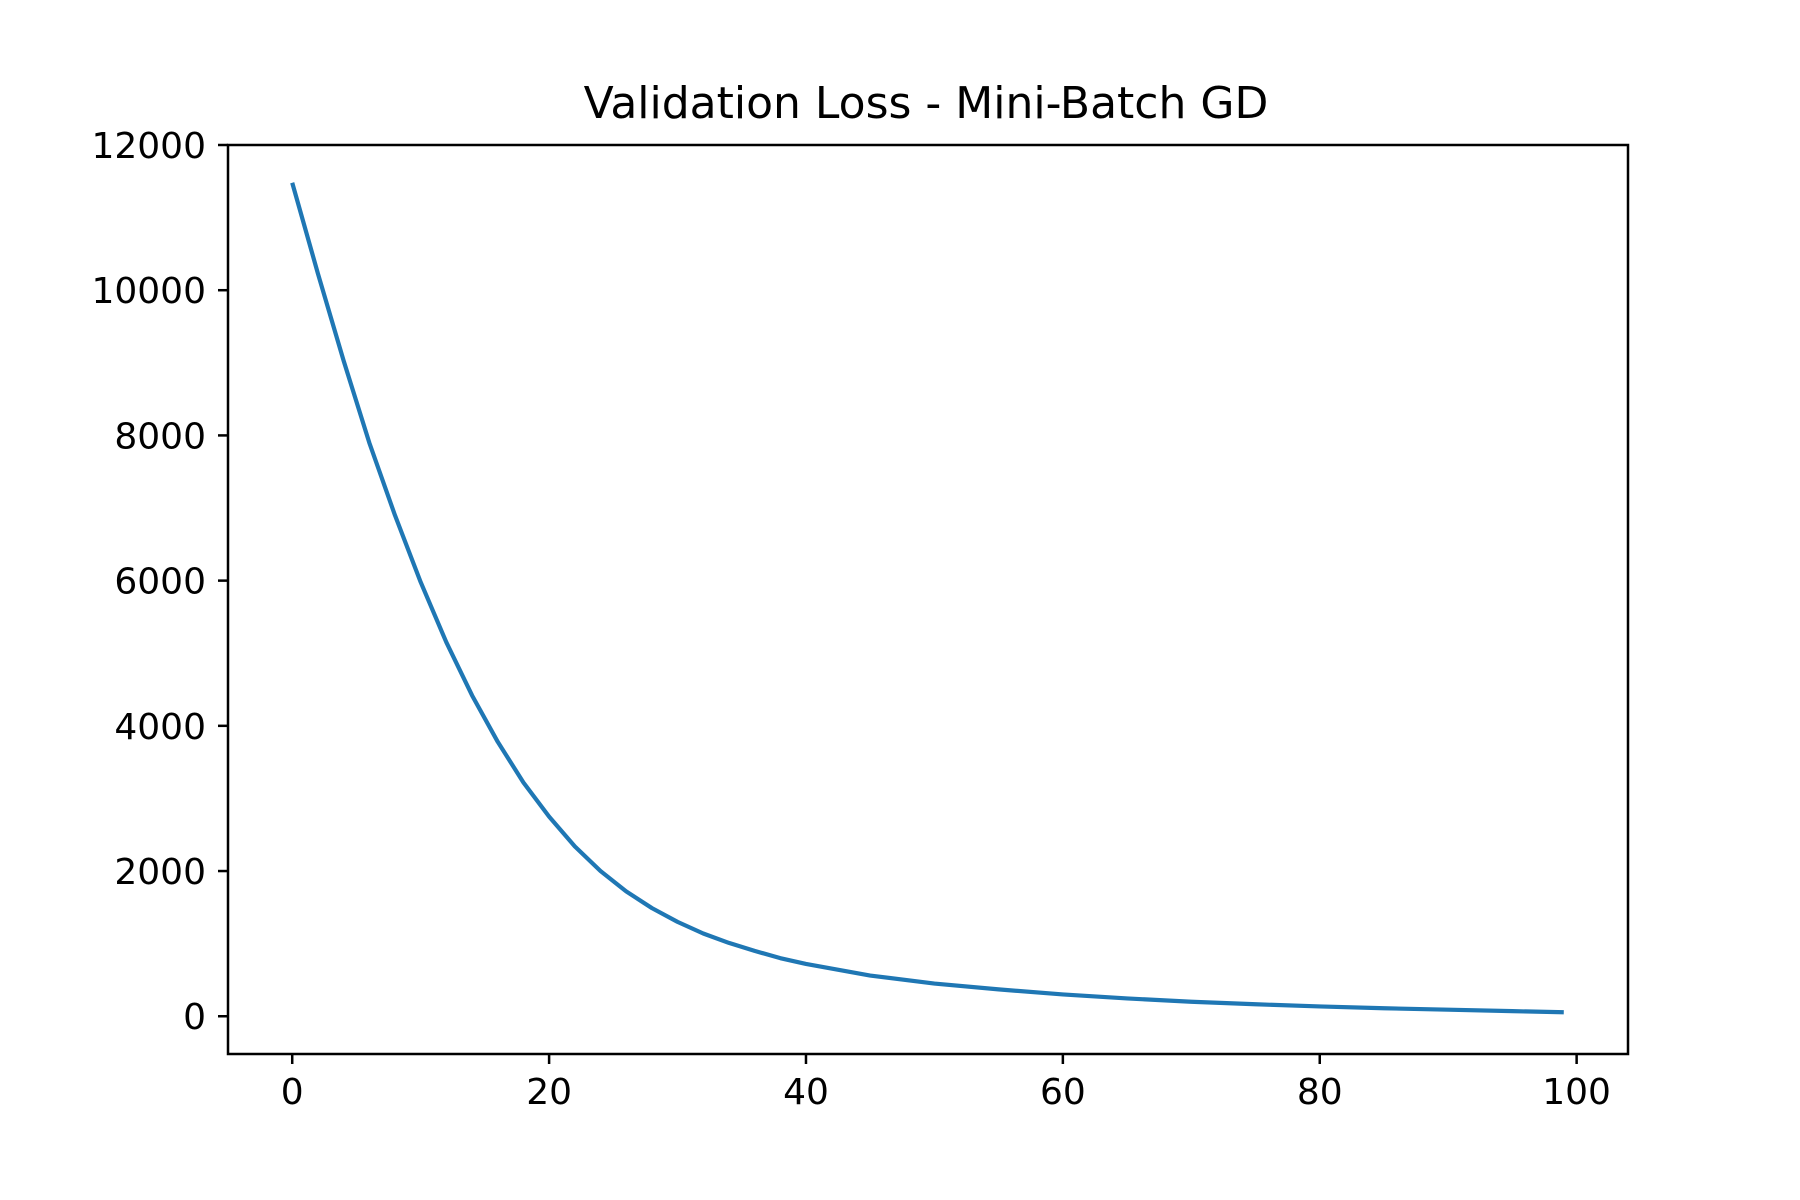 The height and width of the screenshot is (1200, 1800). Describe the element at coordinates (1576, 1092) in the screenshot. I see `x-tick-label: 100` at that location.